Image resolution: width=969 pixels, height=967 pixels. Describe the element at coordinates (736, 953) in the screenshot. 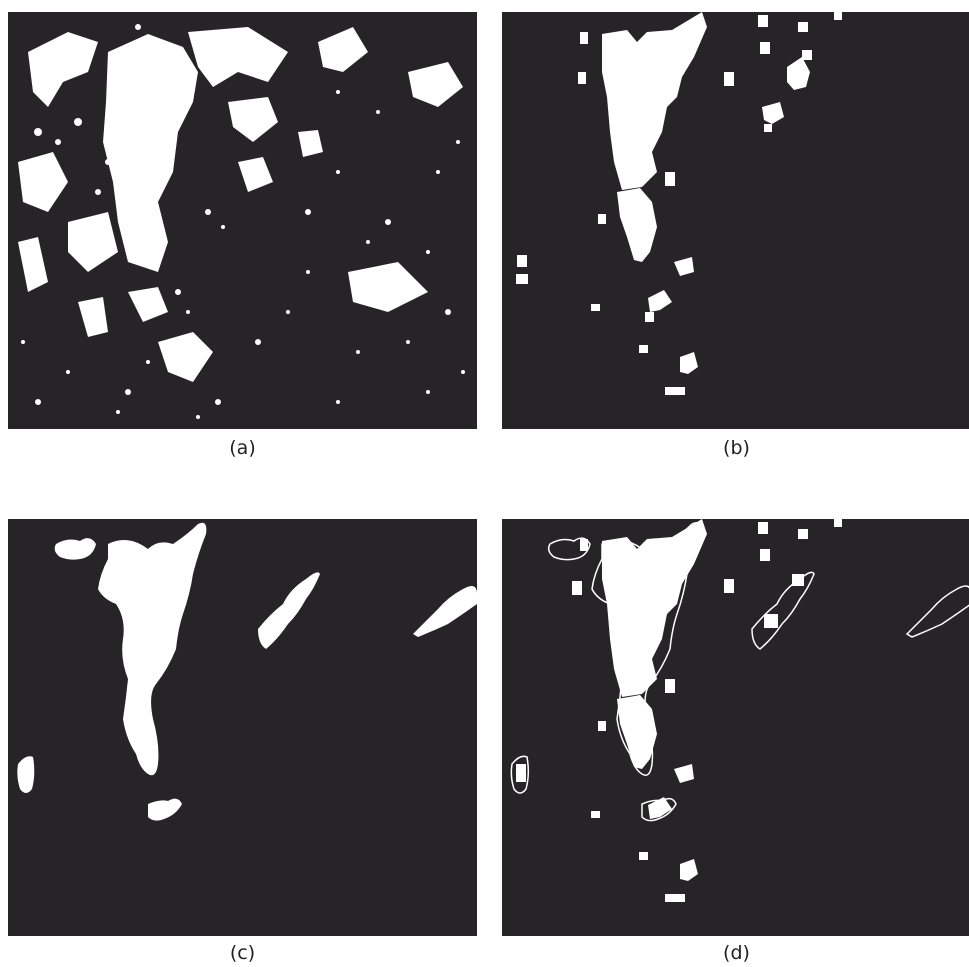

I see `caption-d: (d)` at that location.